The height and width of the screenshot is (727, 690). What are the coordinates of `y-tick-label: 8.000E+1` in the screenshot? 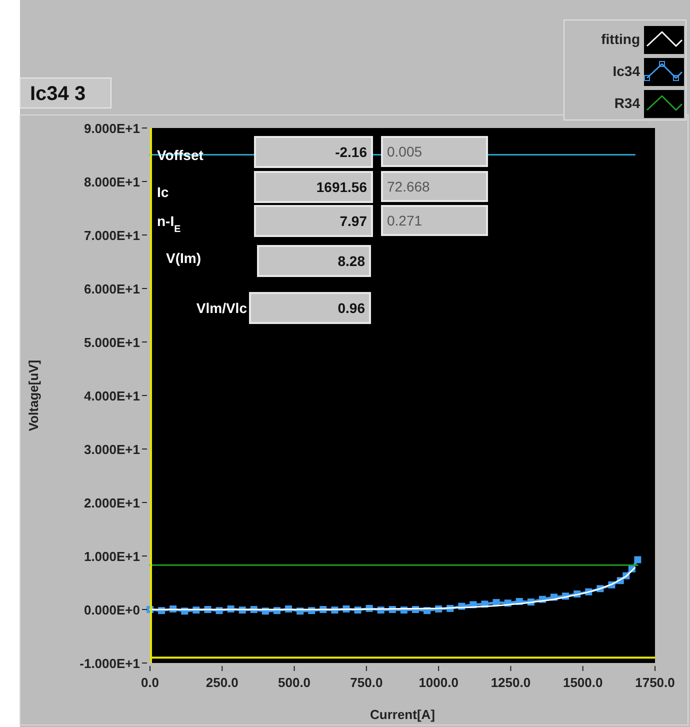 It's located at (112, 182).